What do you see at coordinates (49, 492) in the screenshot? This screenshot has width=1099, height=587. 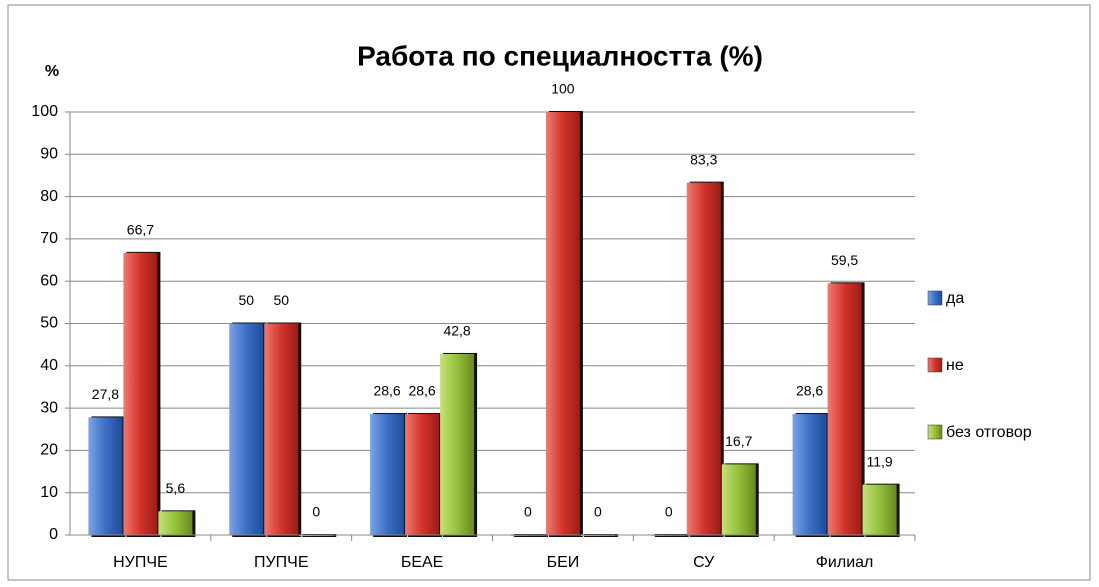 I see `y-tick-label: 10` at bounding box center [49, 492].